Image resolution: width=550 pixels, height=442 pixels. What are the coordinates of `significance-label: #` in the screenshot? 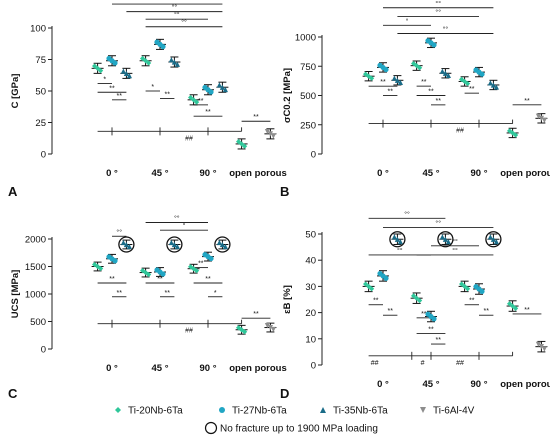 It's located at (423, 363).